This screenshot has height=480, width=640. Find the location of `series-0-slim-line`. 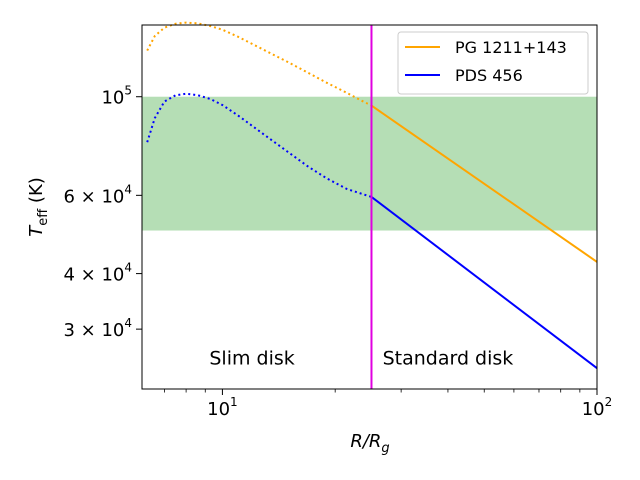

series-0-slim-line is located at coordinates (259, 64).